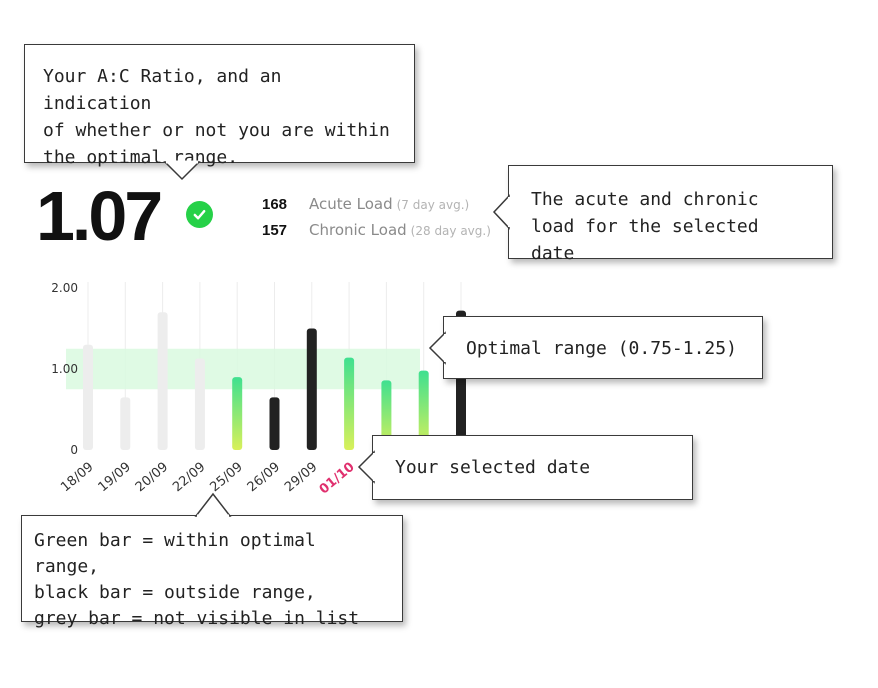 The height and width of the screenshot is (688, 878). What do you see at coordinates (189, 478) in the screenshot?
I see `x-tick-label: 22/09` at bounding box center [189, 478].